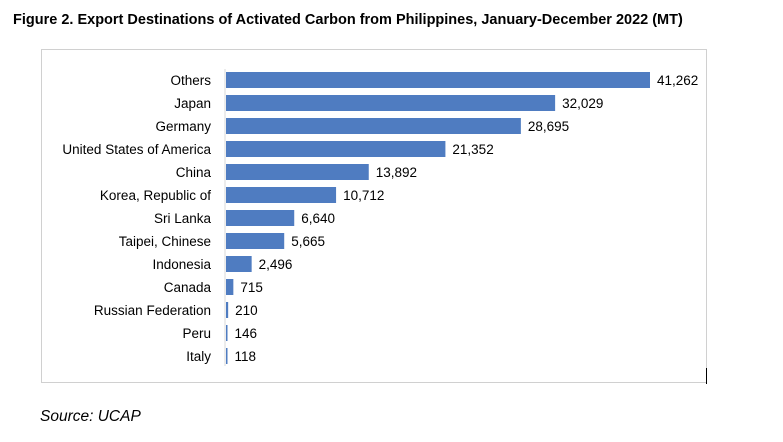 The height and width of the screenshot is (442, 783). What do you see at coordinates (363, 195) in the screenshot?
I see `value-label: 10,712` at bounding box center [363, 195].